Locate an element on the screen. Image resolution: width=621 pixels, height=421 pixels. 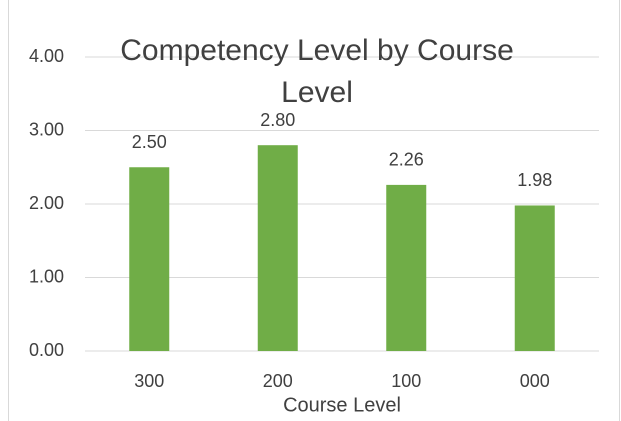
y-tick-label: 4.00 is located at coordinates (46, 56).